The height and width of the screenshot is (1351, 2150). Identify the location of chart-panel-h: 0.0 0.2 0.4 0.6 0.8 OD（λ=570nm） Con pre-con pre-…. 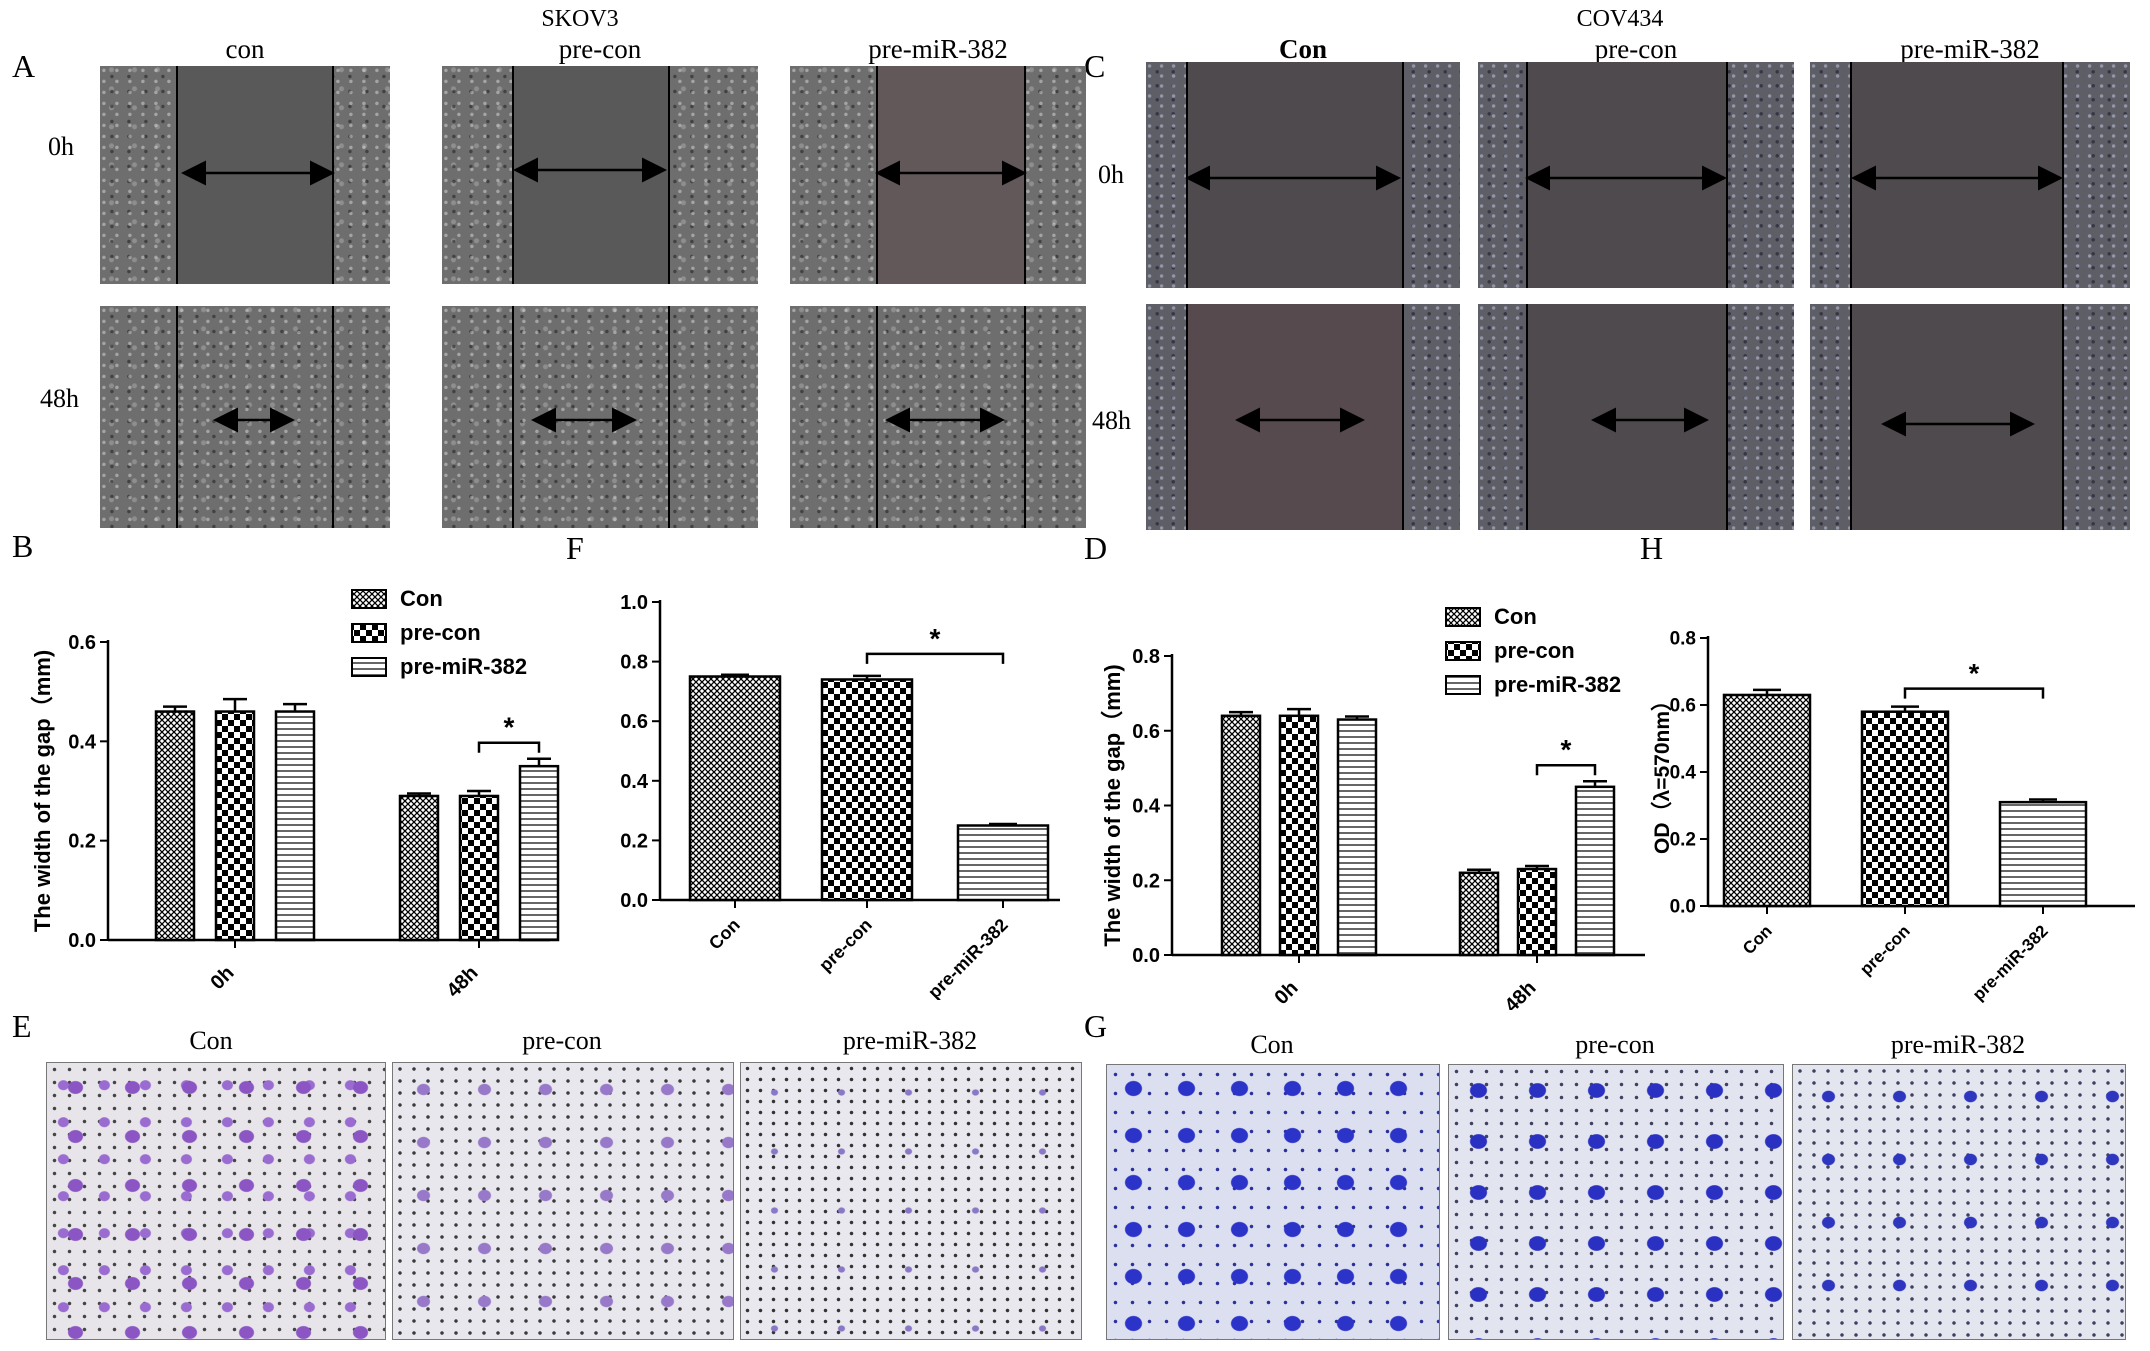
(1892, 816).